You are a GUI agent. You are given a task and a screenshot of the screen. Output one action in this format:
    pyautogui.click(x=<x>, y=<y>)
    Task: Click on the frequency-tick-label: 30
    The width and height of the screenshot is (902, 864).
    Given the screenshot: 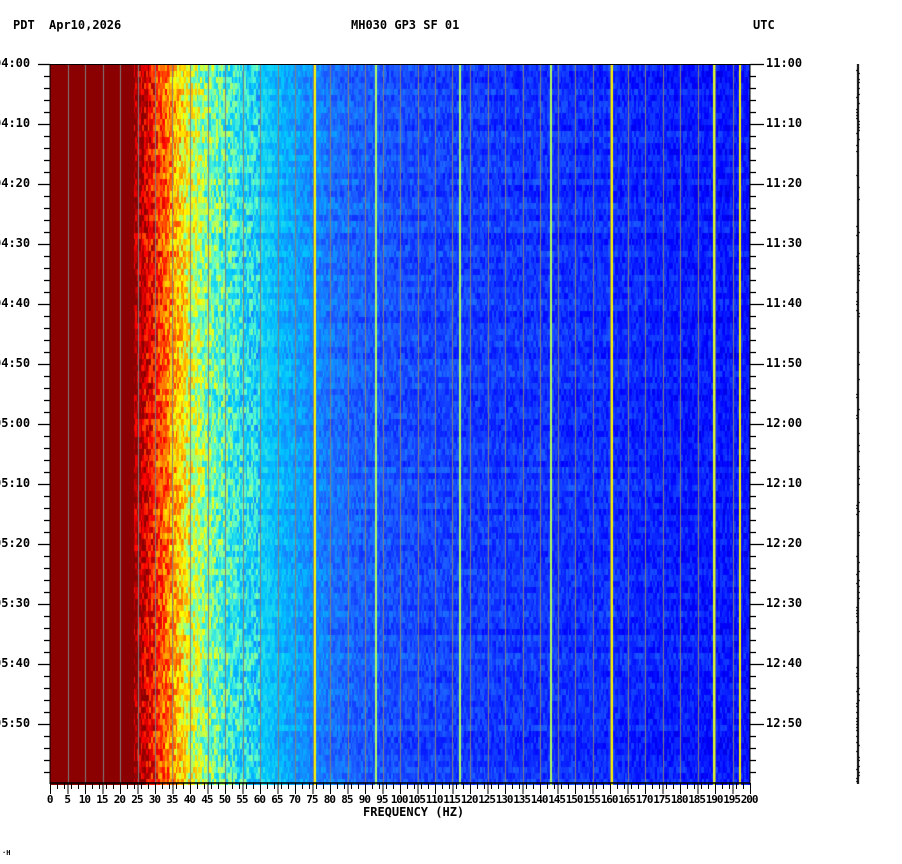 What is the action you would take?
    pyautogui.click(x=154, y=799)
    